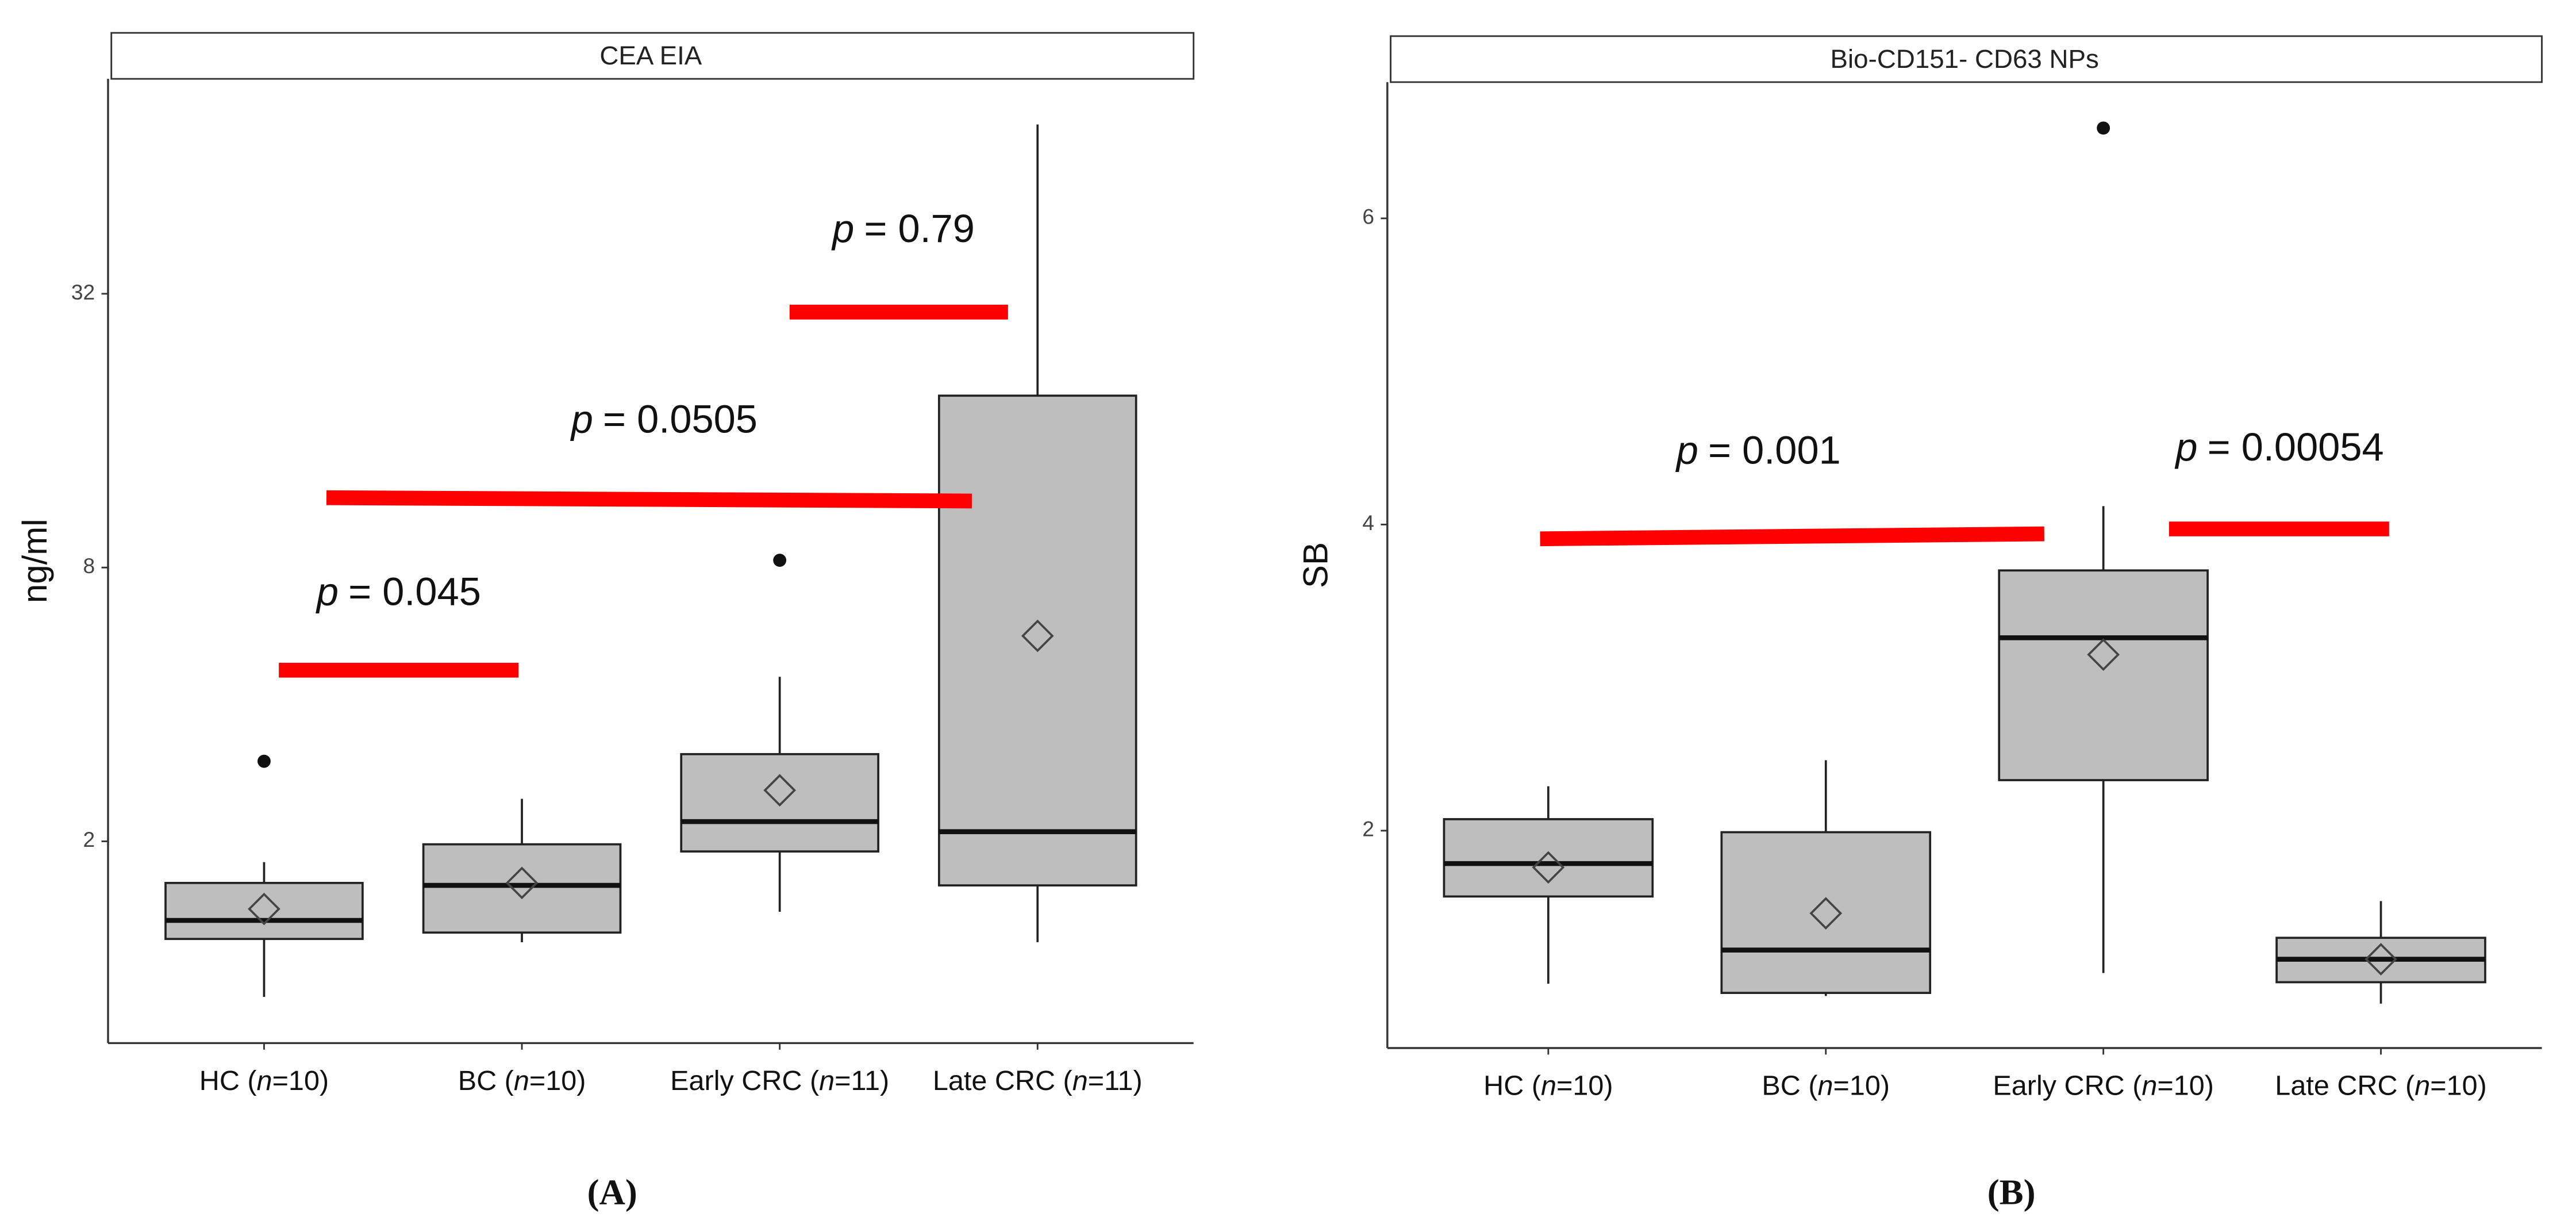 This screenshot has width=2576, height=1232. Describe the element at coordinates (35, 561) in the screenshot. I see `y-axis-label: ng/ml` at that location.